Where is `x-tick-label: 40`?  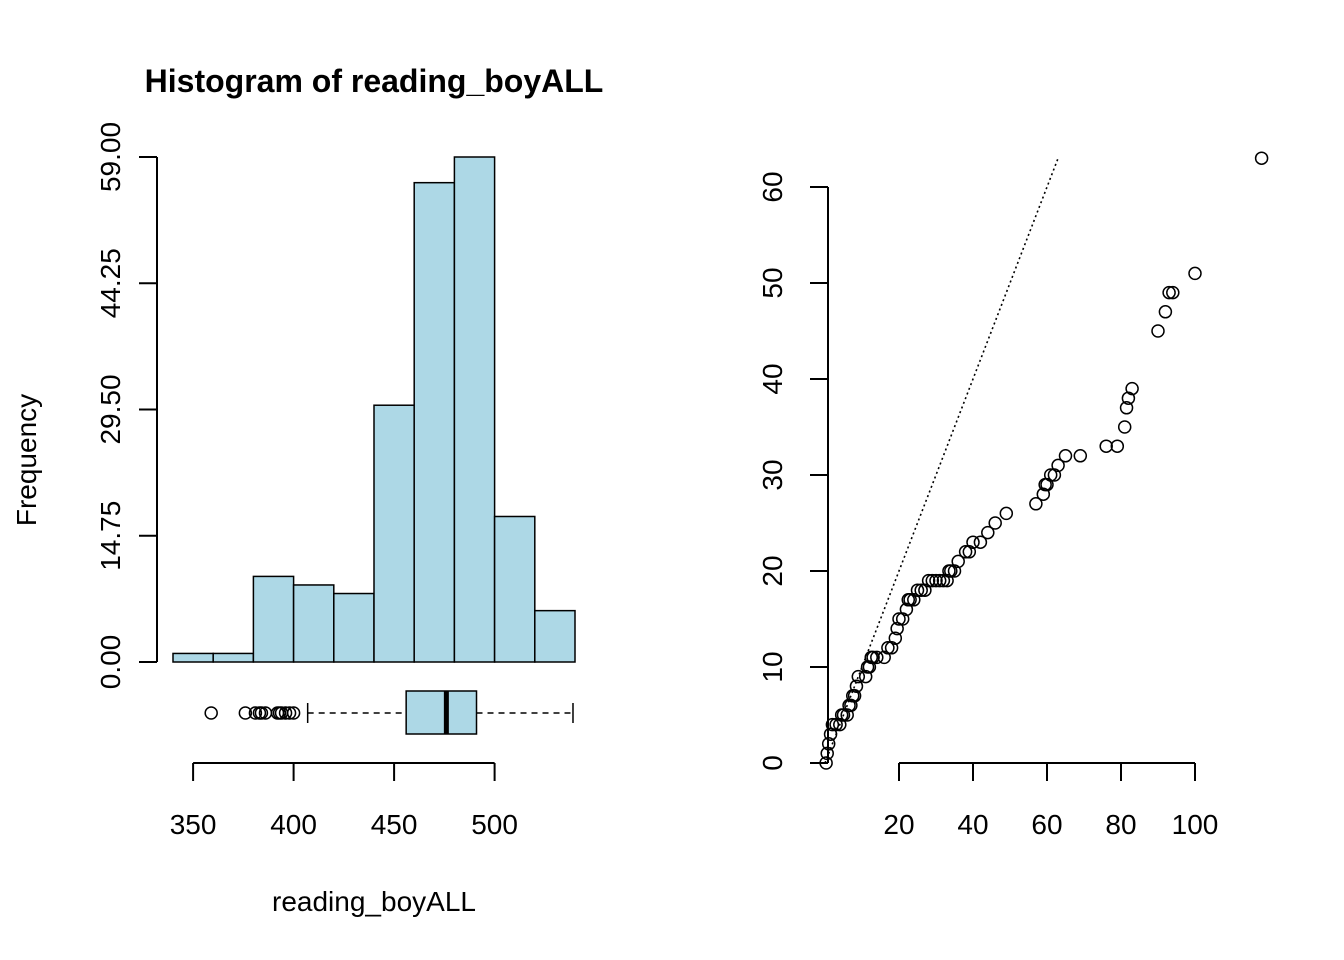
x-tick-label: 40 is located at coordinates (972, 824).